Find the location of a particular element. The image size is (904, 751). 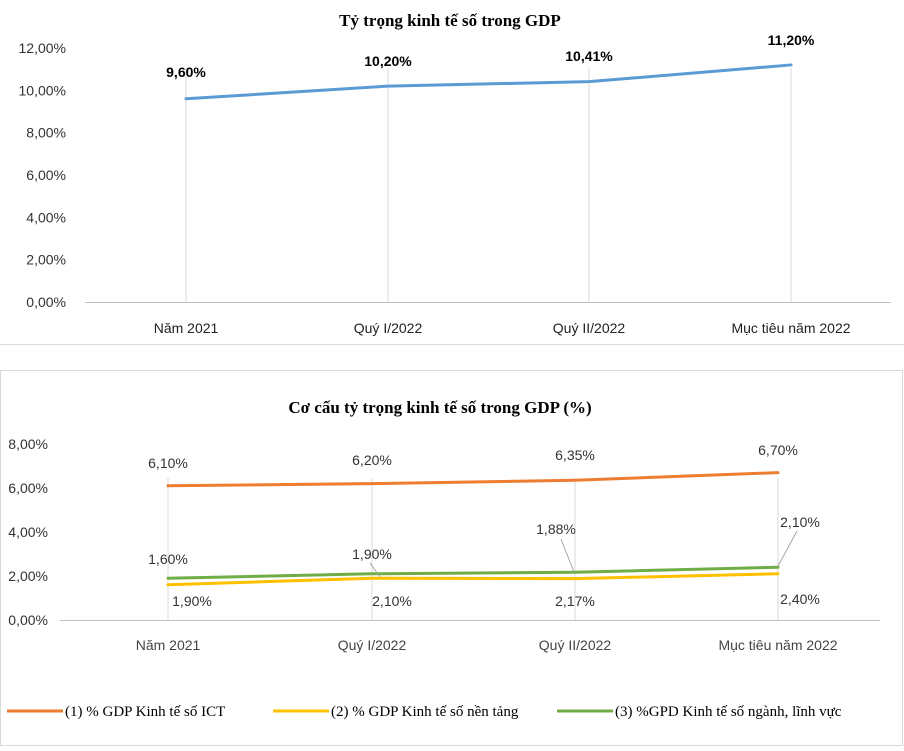

chart2-series is located at coordinates (473, 529).